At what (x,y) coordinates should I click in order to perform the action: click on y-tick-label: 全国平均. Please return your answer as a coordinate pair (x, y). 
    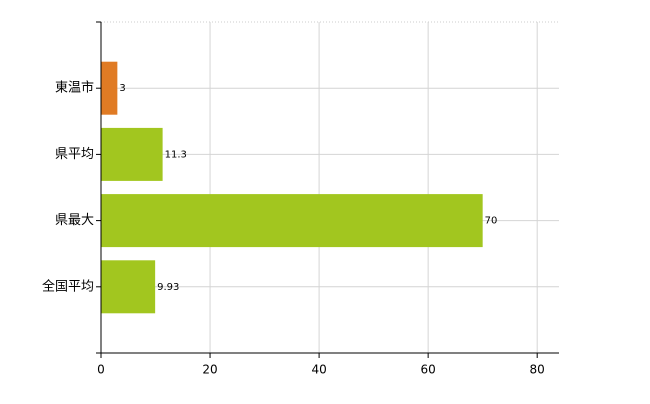
    Looking at the image, I should click on (68, 286).